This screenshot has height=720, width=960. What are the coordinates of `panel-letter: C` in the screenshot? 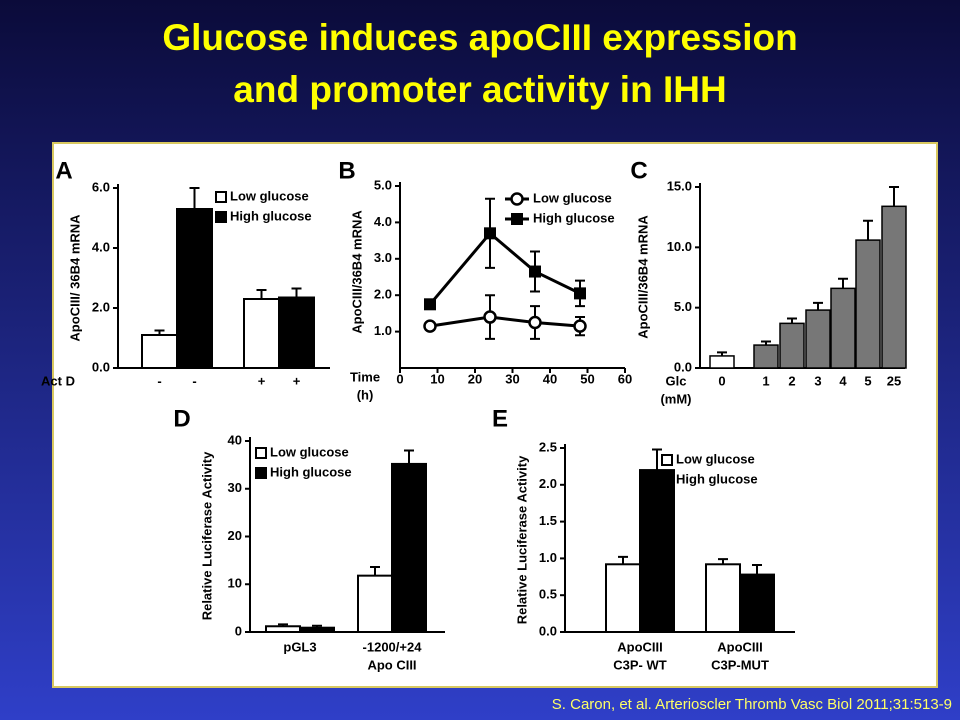 It's located at (638, 170).